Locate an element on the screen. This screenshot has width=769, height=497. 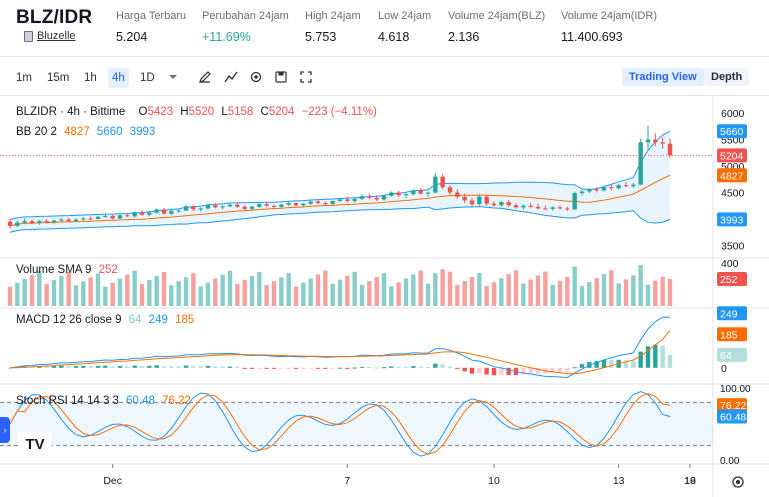
price-tick: 4500 is located at coordinates (733, 194).